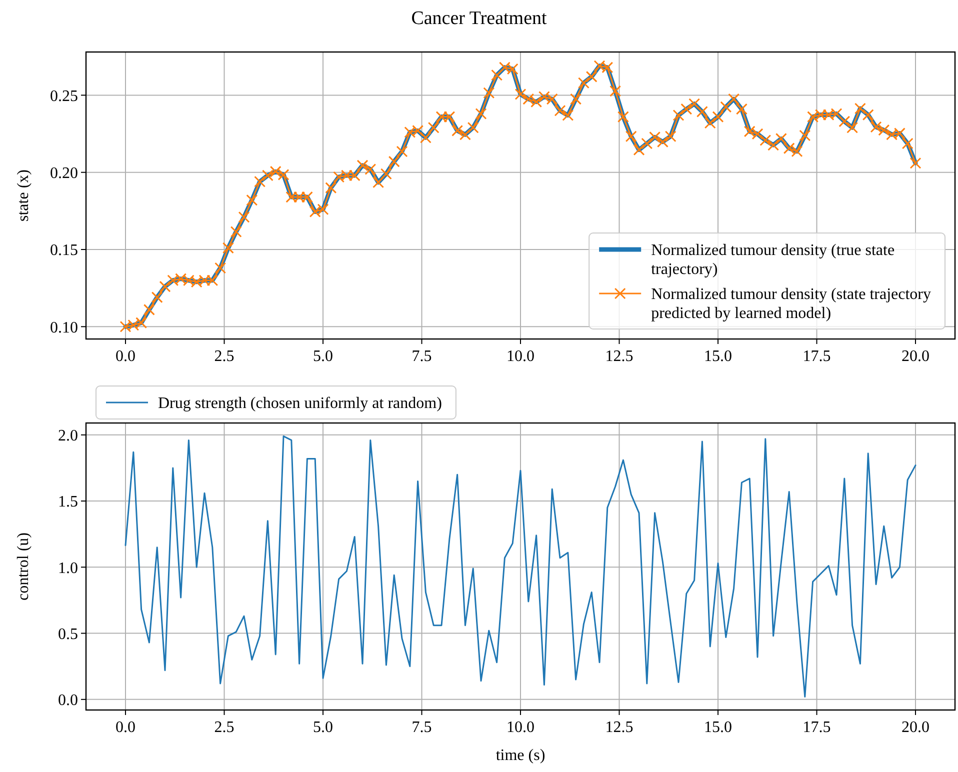 The width and height of the screenshot is (958, 772). Describe the element at coordinates (68, 502) in the screenshot. I see `y-tick-label: 1.5` at that location.